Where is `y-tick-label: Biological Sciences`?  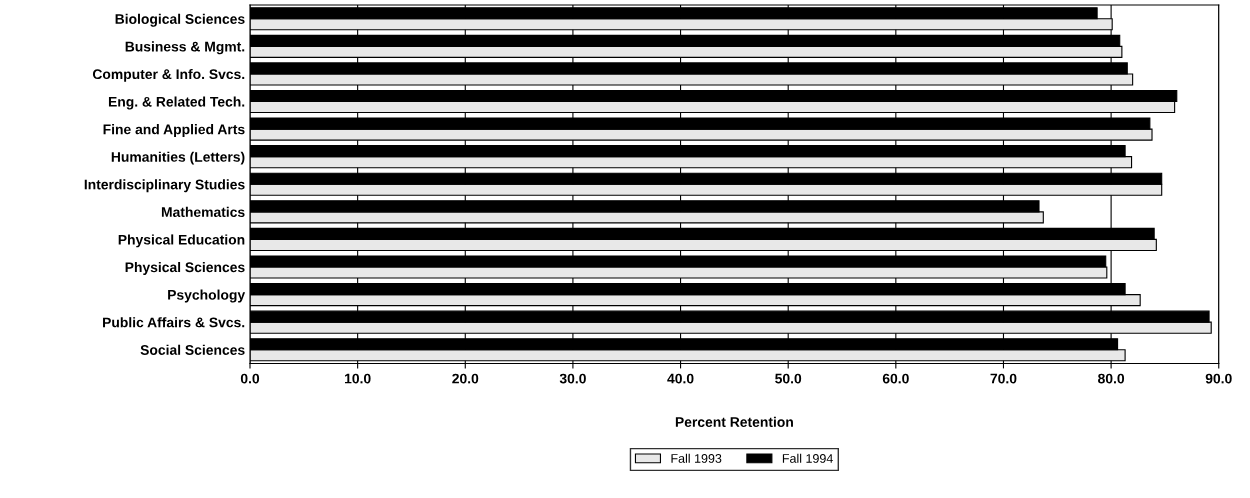
y-tick-label: Biological Sciences is located at coordinates (180, 20).